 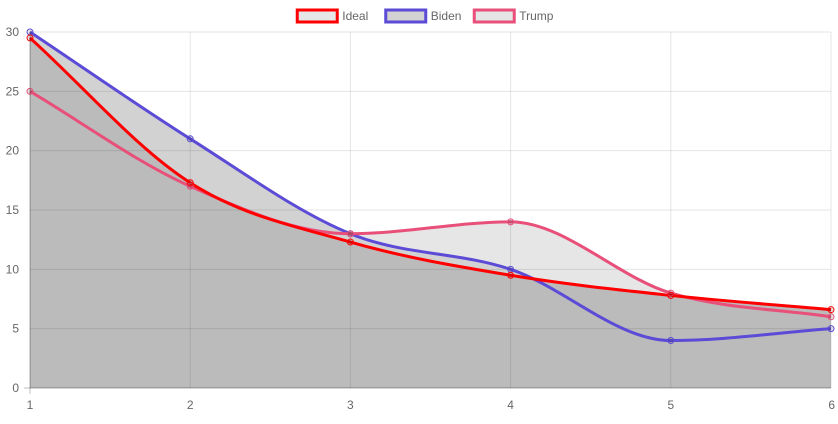 I want to click on x-tick-label: 1, so click(x=30, y=405).